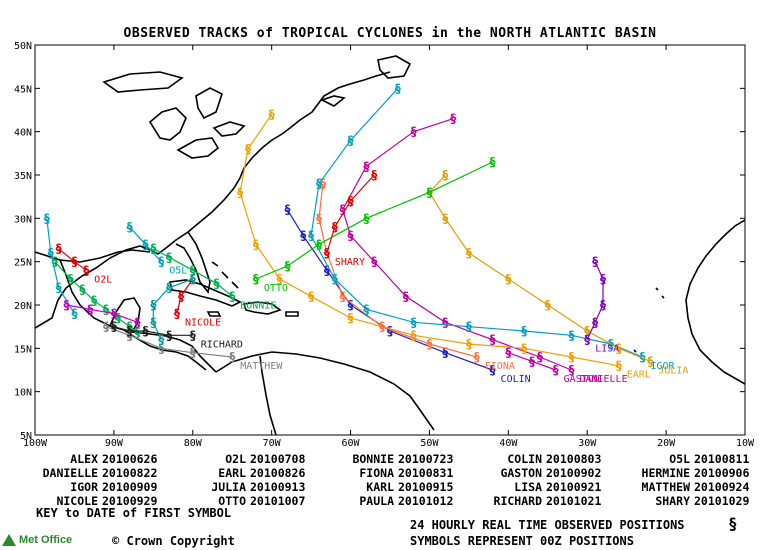 The width and height of the screenshot is (780, 550). Describe the element at coordinates (130, 459) in the screenshot. I see `key-storm-date: 20100626` at that location.